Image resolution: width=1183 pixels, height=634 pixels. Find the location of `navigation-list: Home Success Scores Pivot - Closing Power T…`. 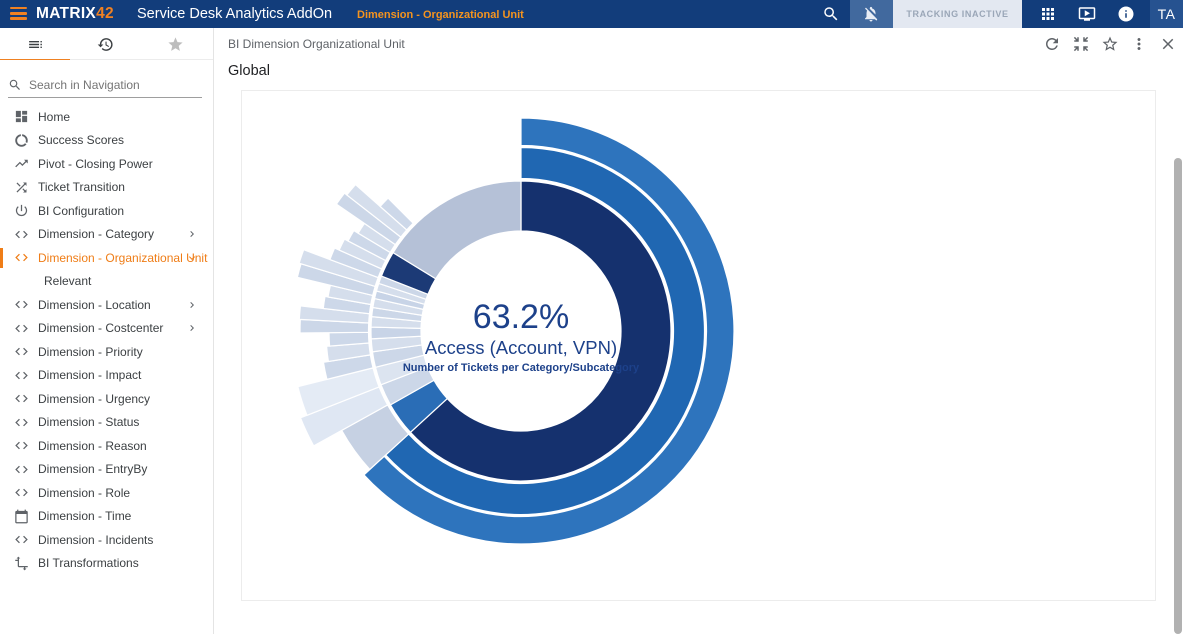

navigation-list: Home Success Scores Pivot - Closing Power T… is located at coordinates (106, 340).